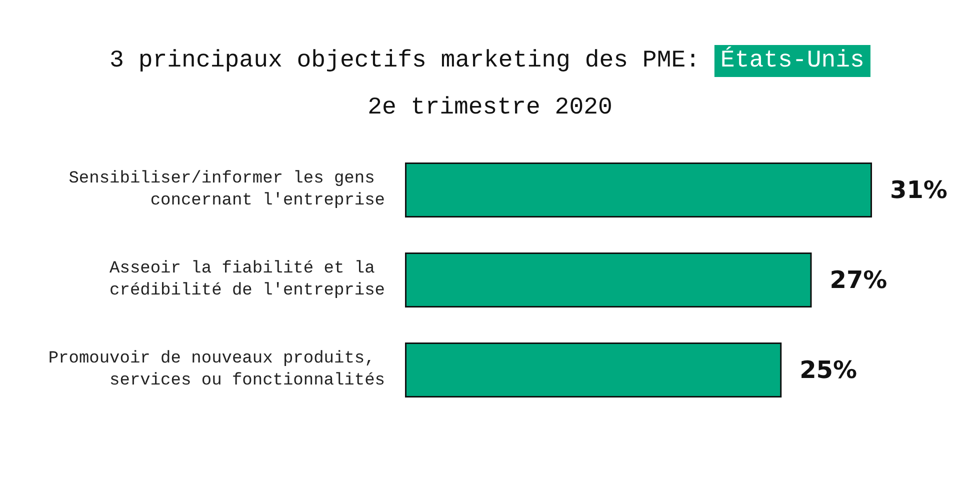 This screenshot has height=490, width=980. I want to click on chart-title: 3 principaux objectifs marketing des PME: États-Unis, so click(487, 60).